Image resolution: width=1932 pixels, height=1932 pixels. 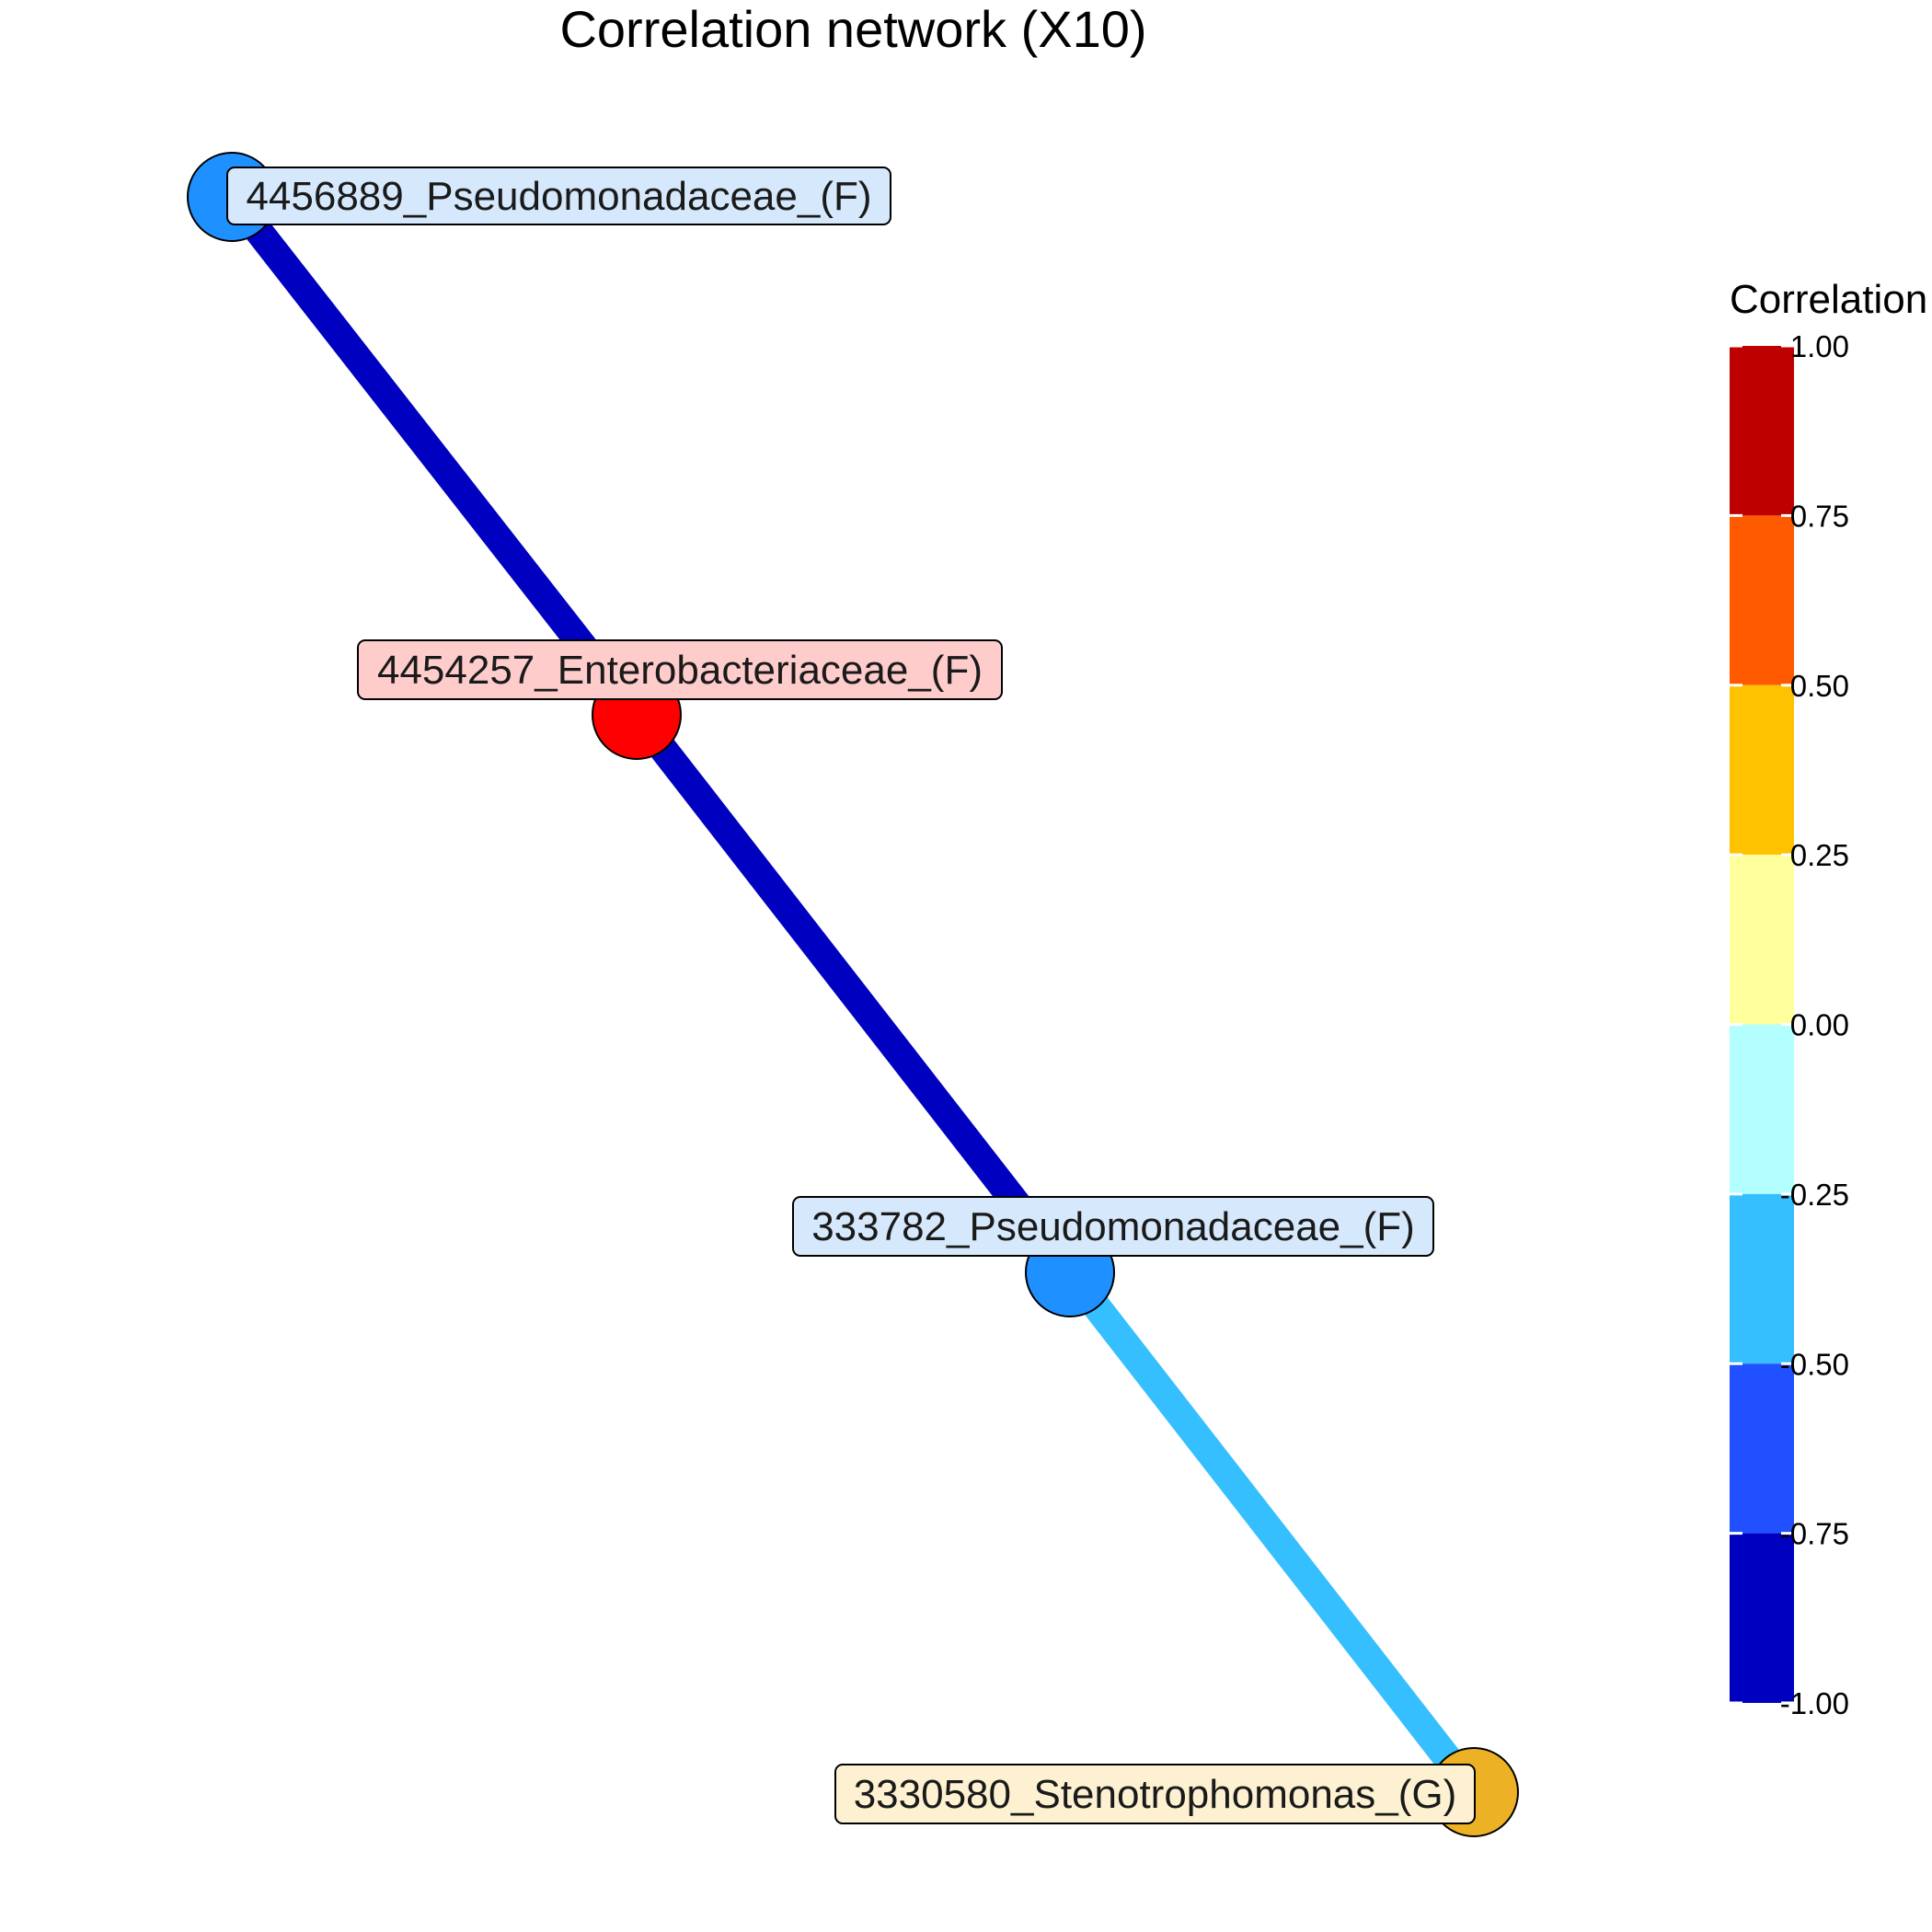 I want to click on legend-tick-label: 0.75, so click(x=1819, y=516).